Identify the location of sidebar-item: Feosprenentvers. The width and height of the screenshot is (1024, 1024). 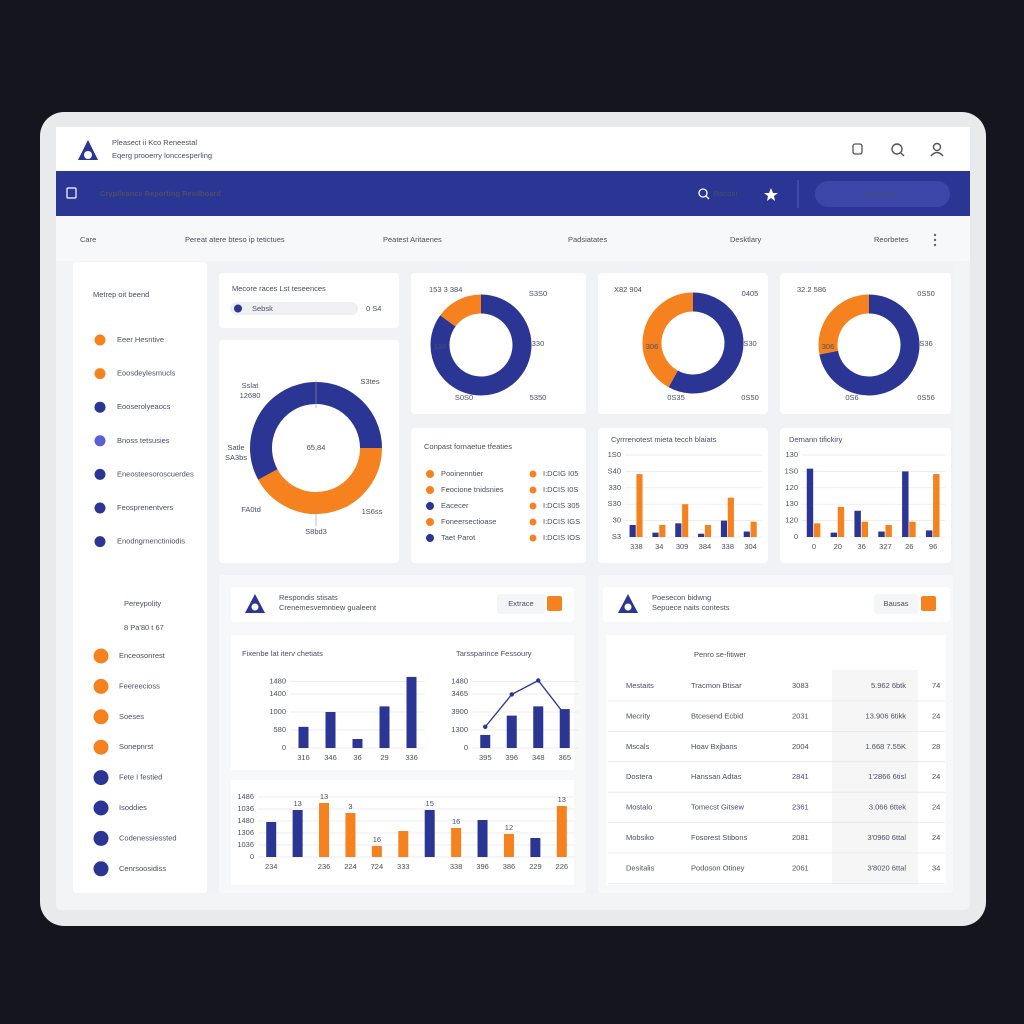
(145, 507).